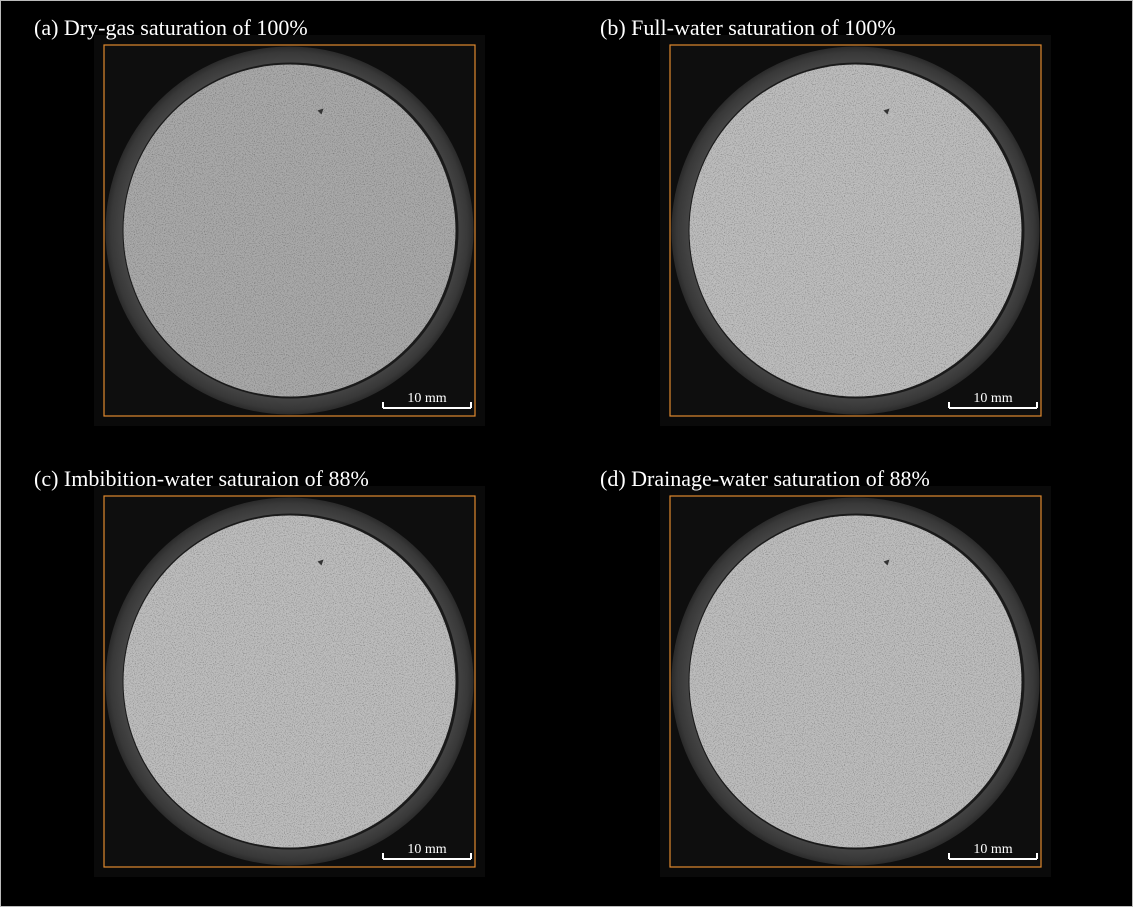 This screenshot has width=1133, height=907. What do you see at coordinates (201, 478) in the screenshot?
I see `panel-label: (c) Imbibition-water saturaion of 88%` at bounding box center [201, 478].